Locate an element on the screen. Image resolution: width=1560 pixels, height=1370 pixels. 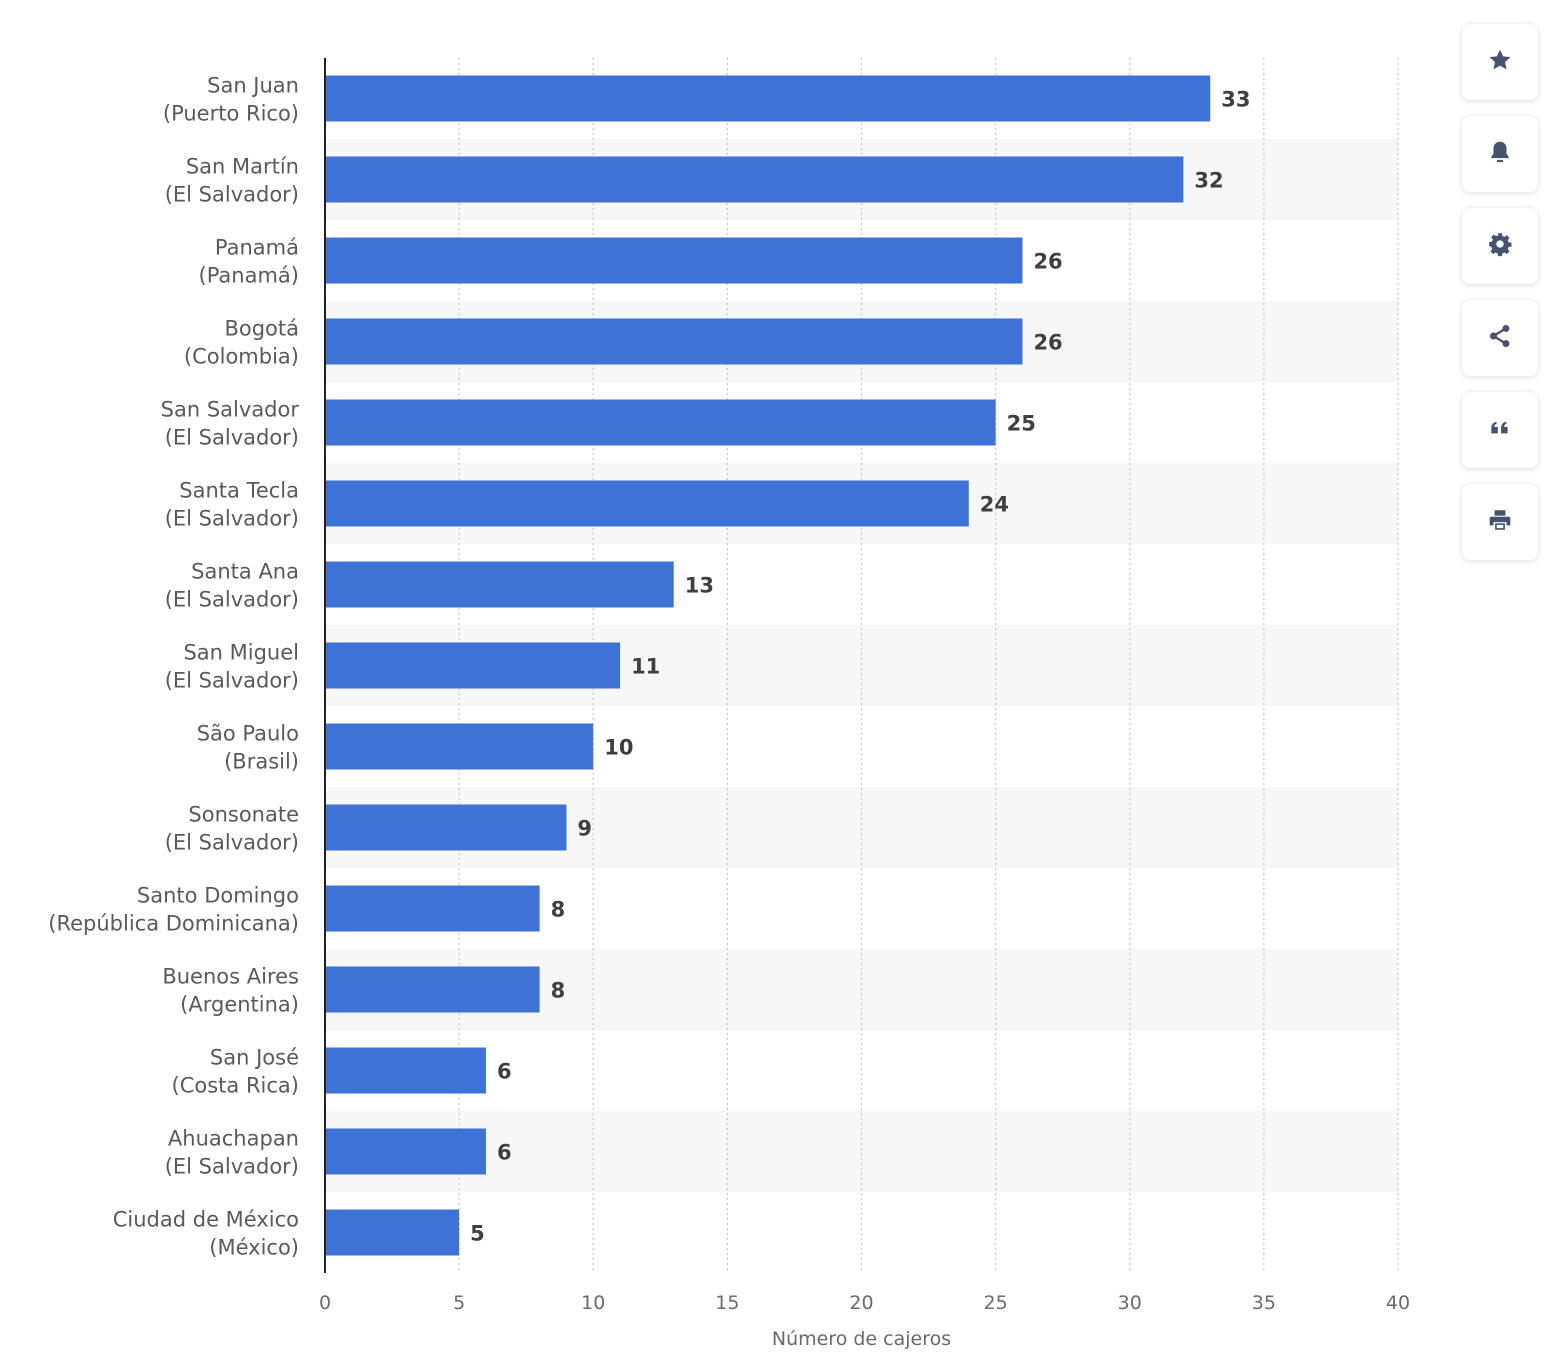
settings-button is located at coordinates (1500, 246).